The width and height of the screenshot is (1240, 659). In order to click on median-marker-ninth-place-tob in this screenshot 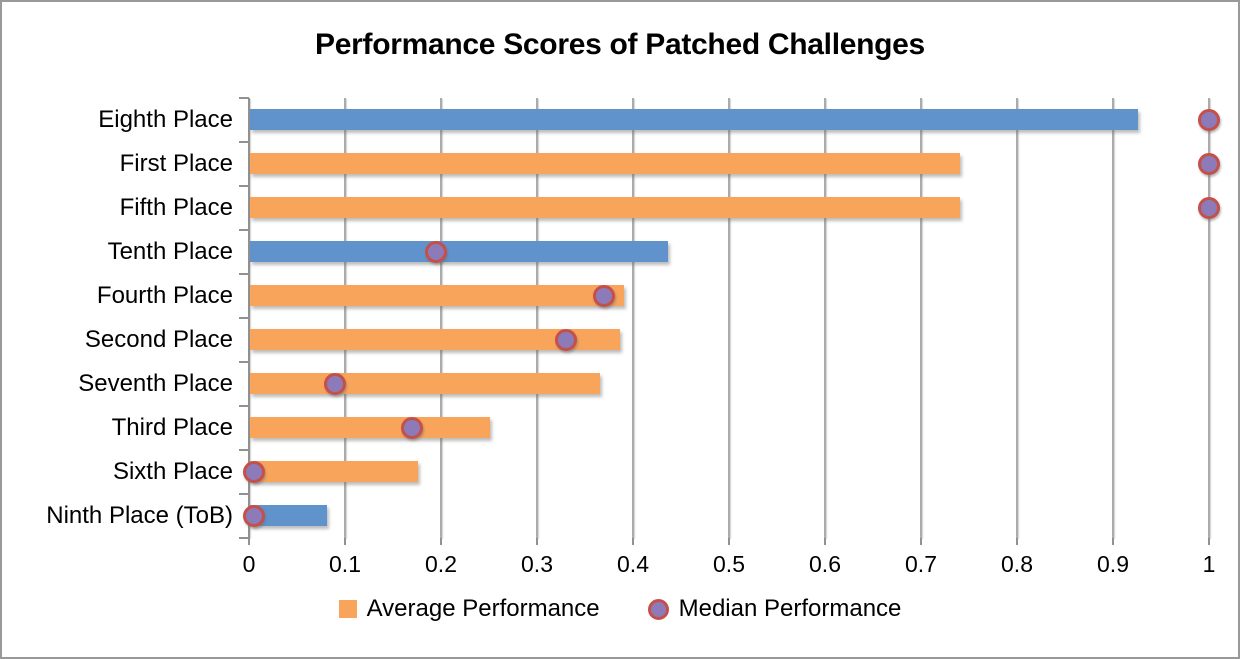, I will do `click(253, 516)`.